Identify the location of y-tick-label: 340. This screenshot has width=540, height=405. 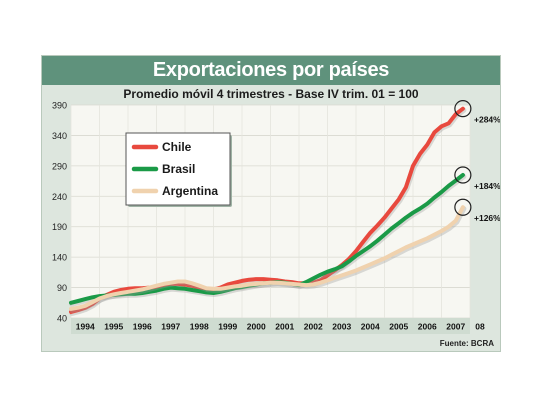
(59, 136).